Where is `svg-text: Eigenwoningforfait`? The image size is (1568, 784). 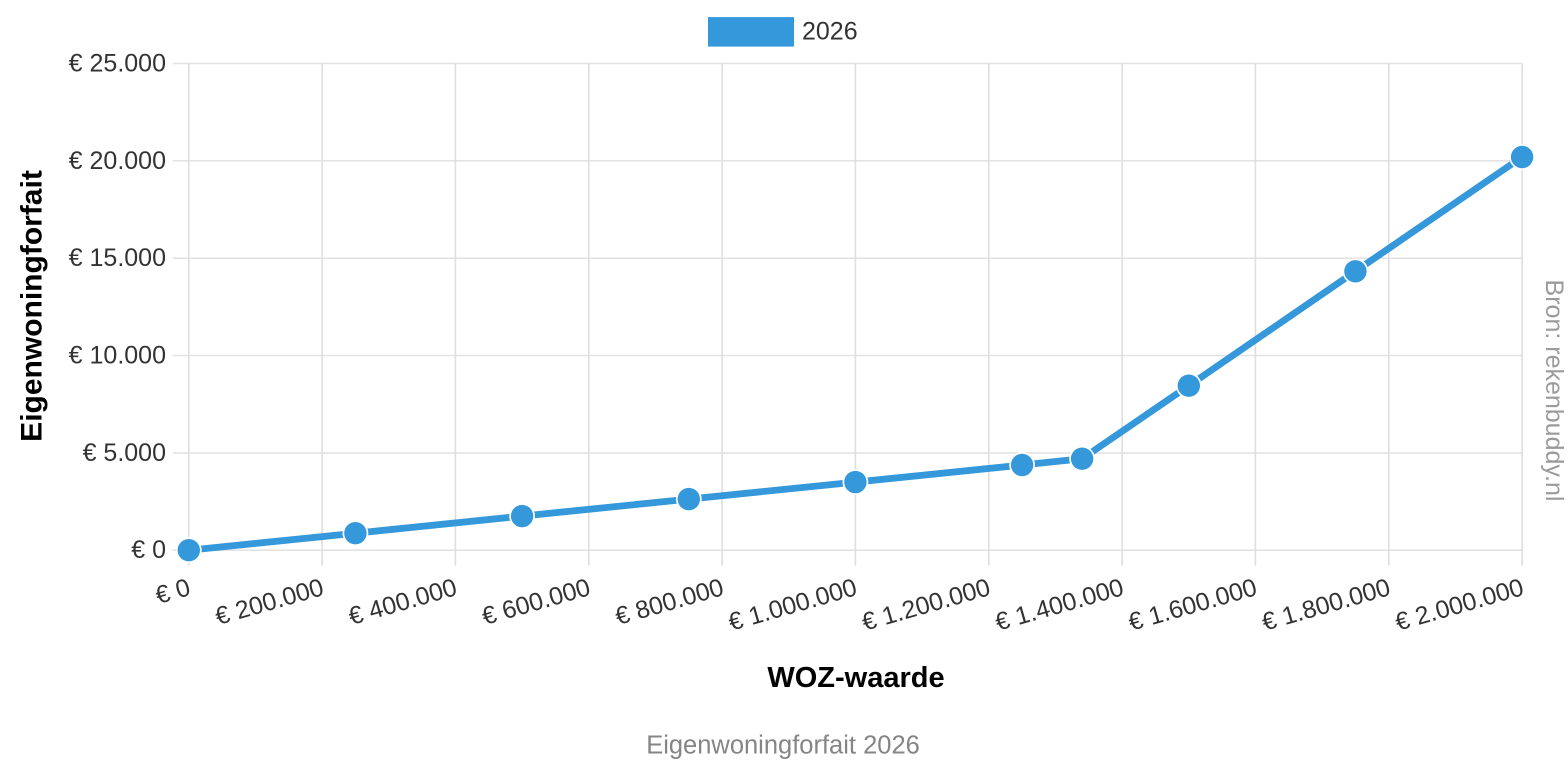
svg-text: Eigenwoningforfait is located at coordinates (32, 306).